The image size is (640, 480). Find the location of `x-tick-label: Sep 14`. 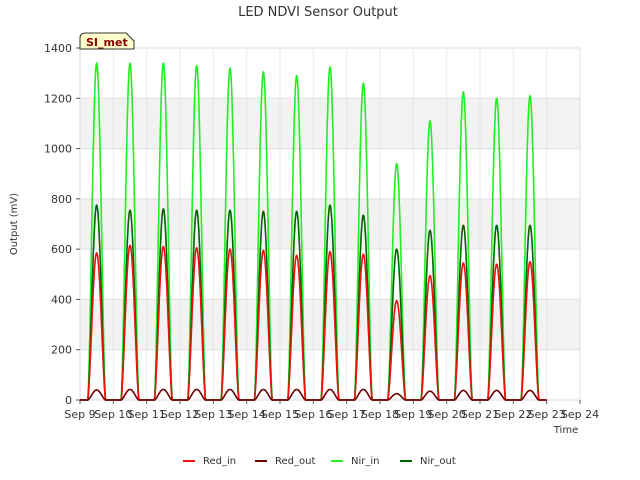

x-tick-label: Sep 14 is located at coordinates (247, 414).